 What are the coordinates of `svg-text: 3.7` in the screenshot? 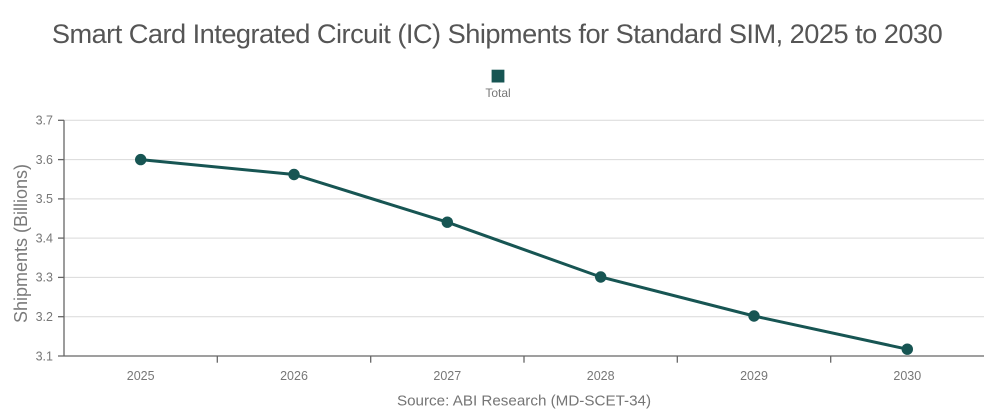 It's located at (44, 121).